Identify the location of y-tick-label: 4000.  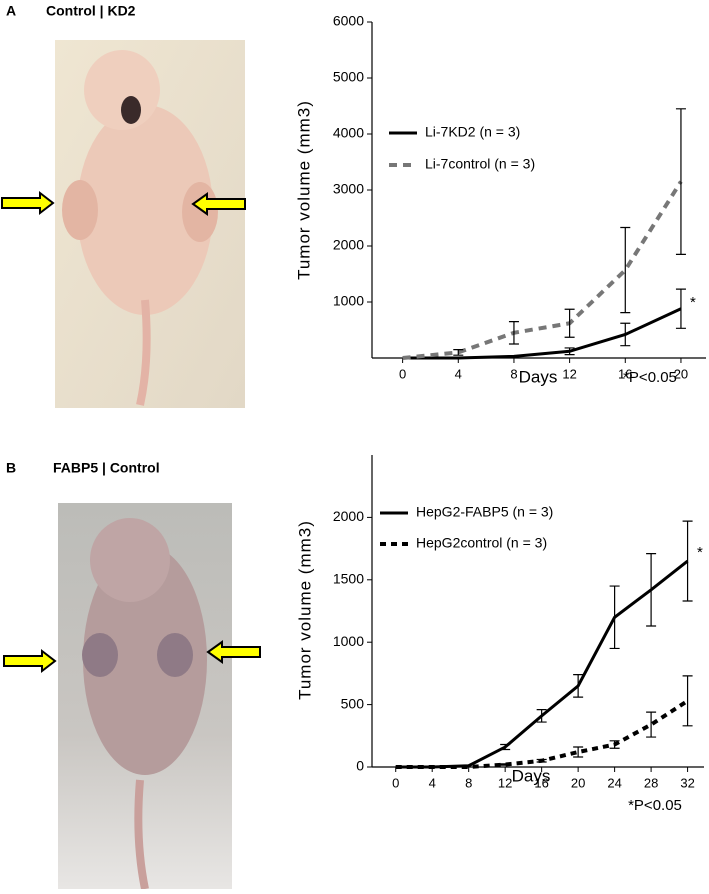
(348, 133).